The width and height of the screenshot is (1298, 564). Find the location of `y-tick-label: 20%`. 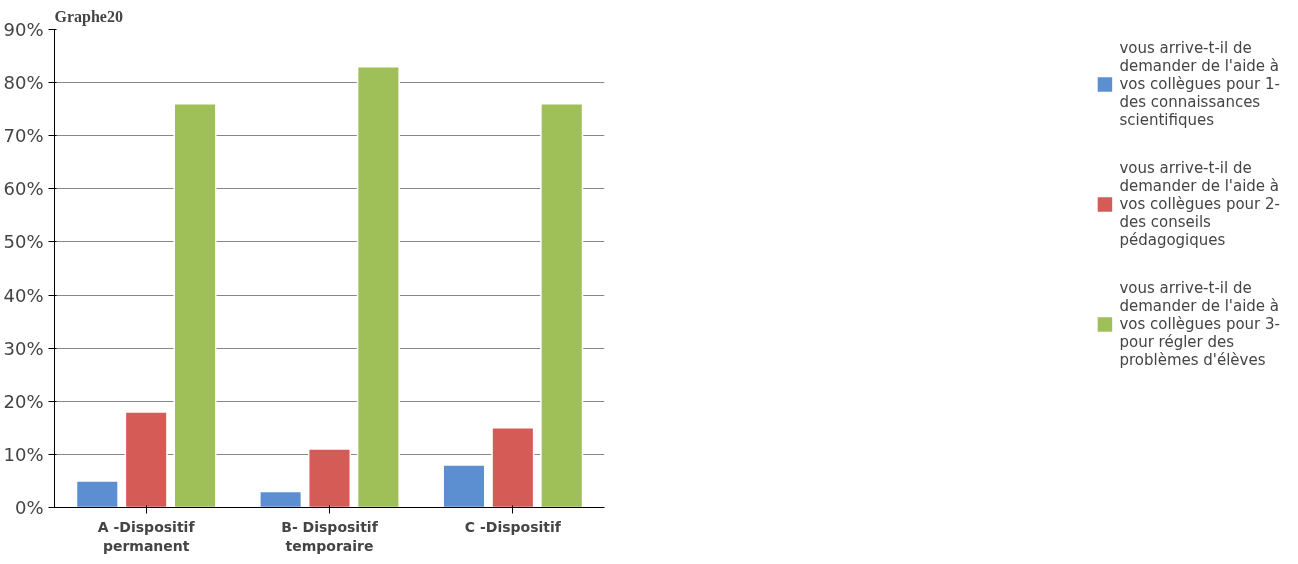

y-tick-label: 20% is located at coordinates (23, 401).